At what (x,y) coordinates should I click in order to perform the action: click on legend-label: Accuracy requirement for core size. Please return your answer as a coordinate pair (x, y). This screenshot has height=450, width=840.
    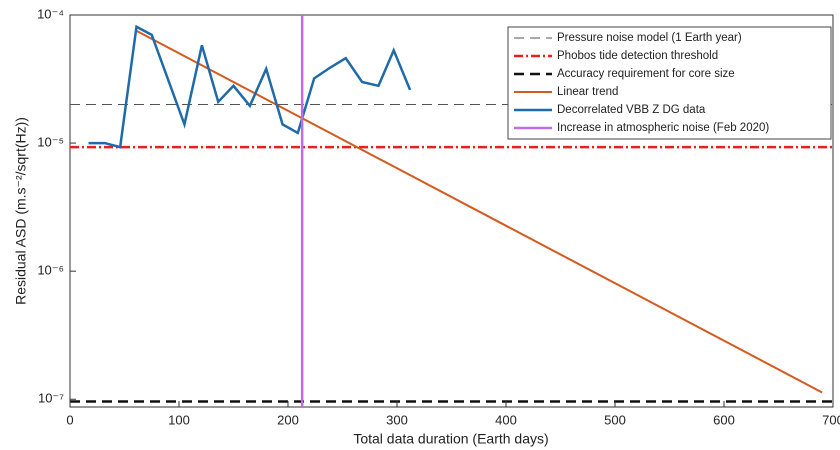
    Looking at the image, I should click on (646, 74).